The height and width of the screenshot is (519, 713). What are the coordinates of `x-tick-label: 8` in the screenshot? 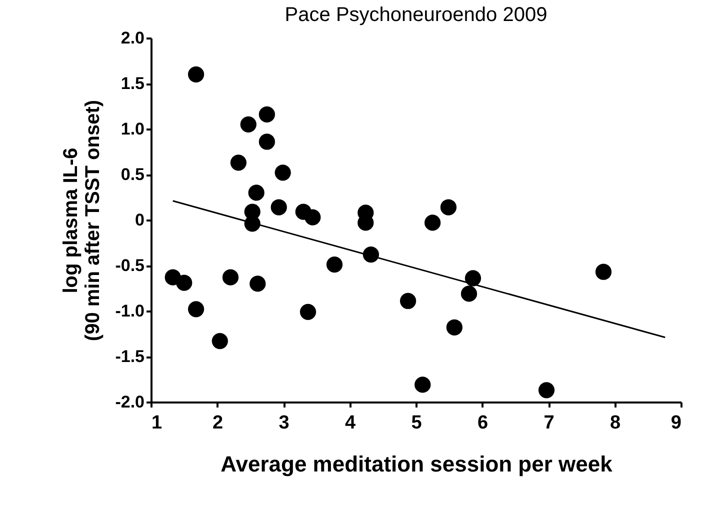 It's located at (615, 423).